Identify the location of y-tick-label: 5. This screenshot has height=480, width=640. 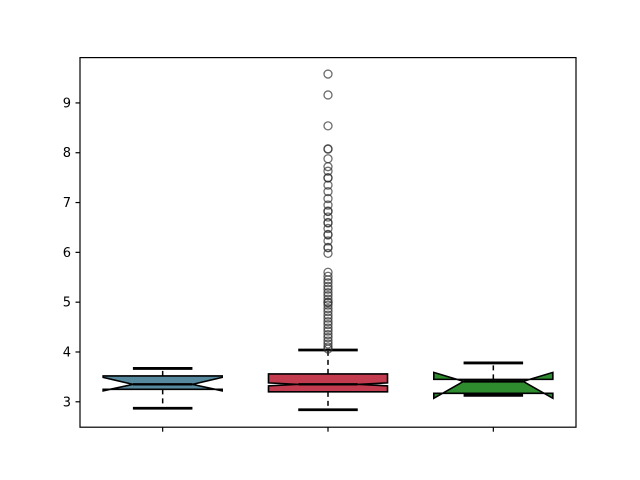
(67, 303).